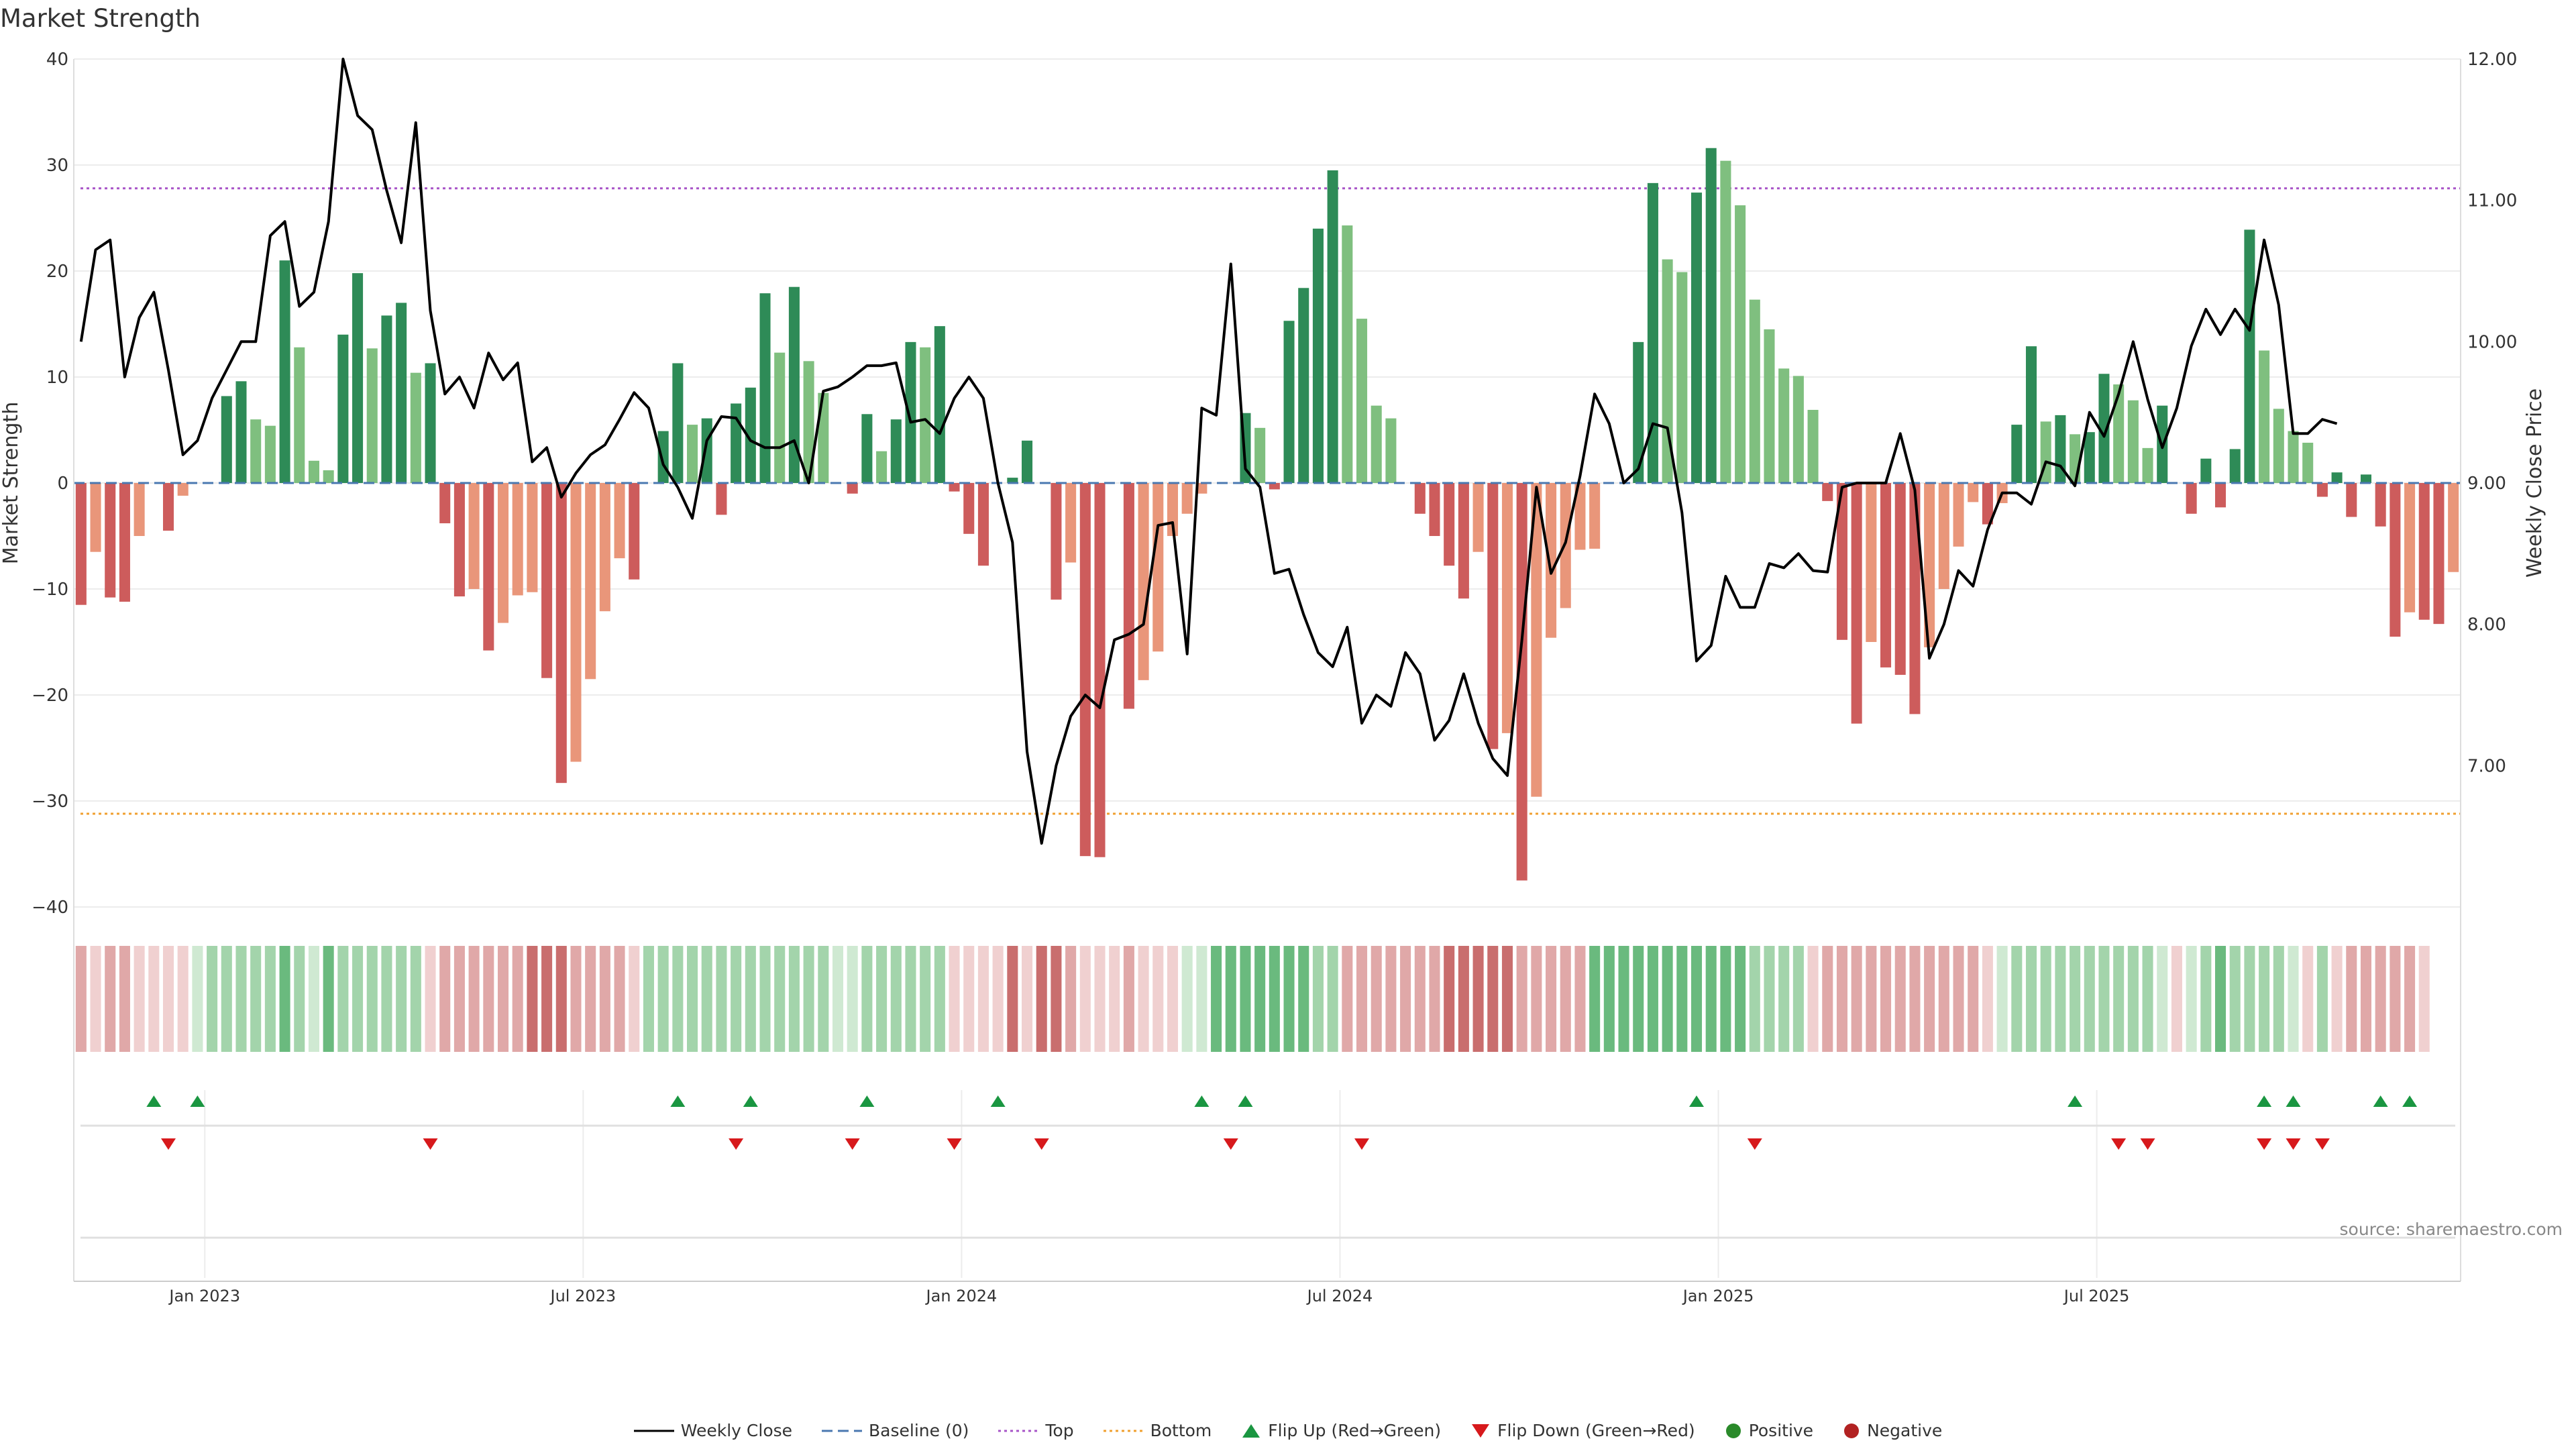  I want to click on y-tick-label-right: 9.00, so click(2486, 484).